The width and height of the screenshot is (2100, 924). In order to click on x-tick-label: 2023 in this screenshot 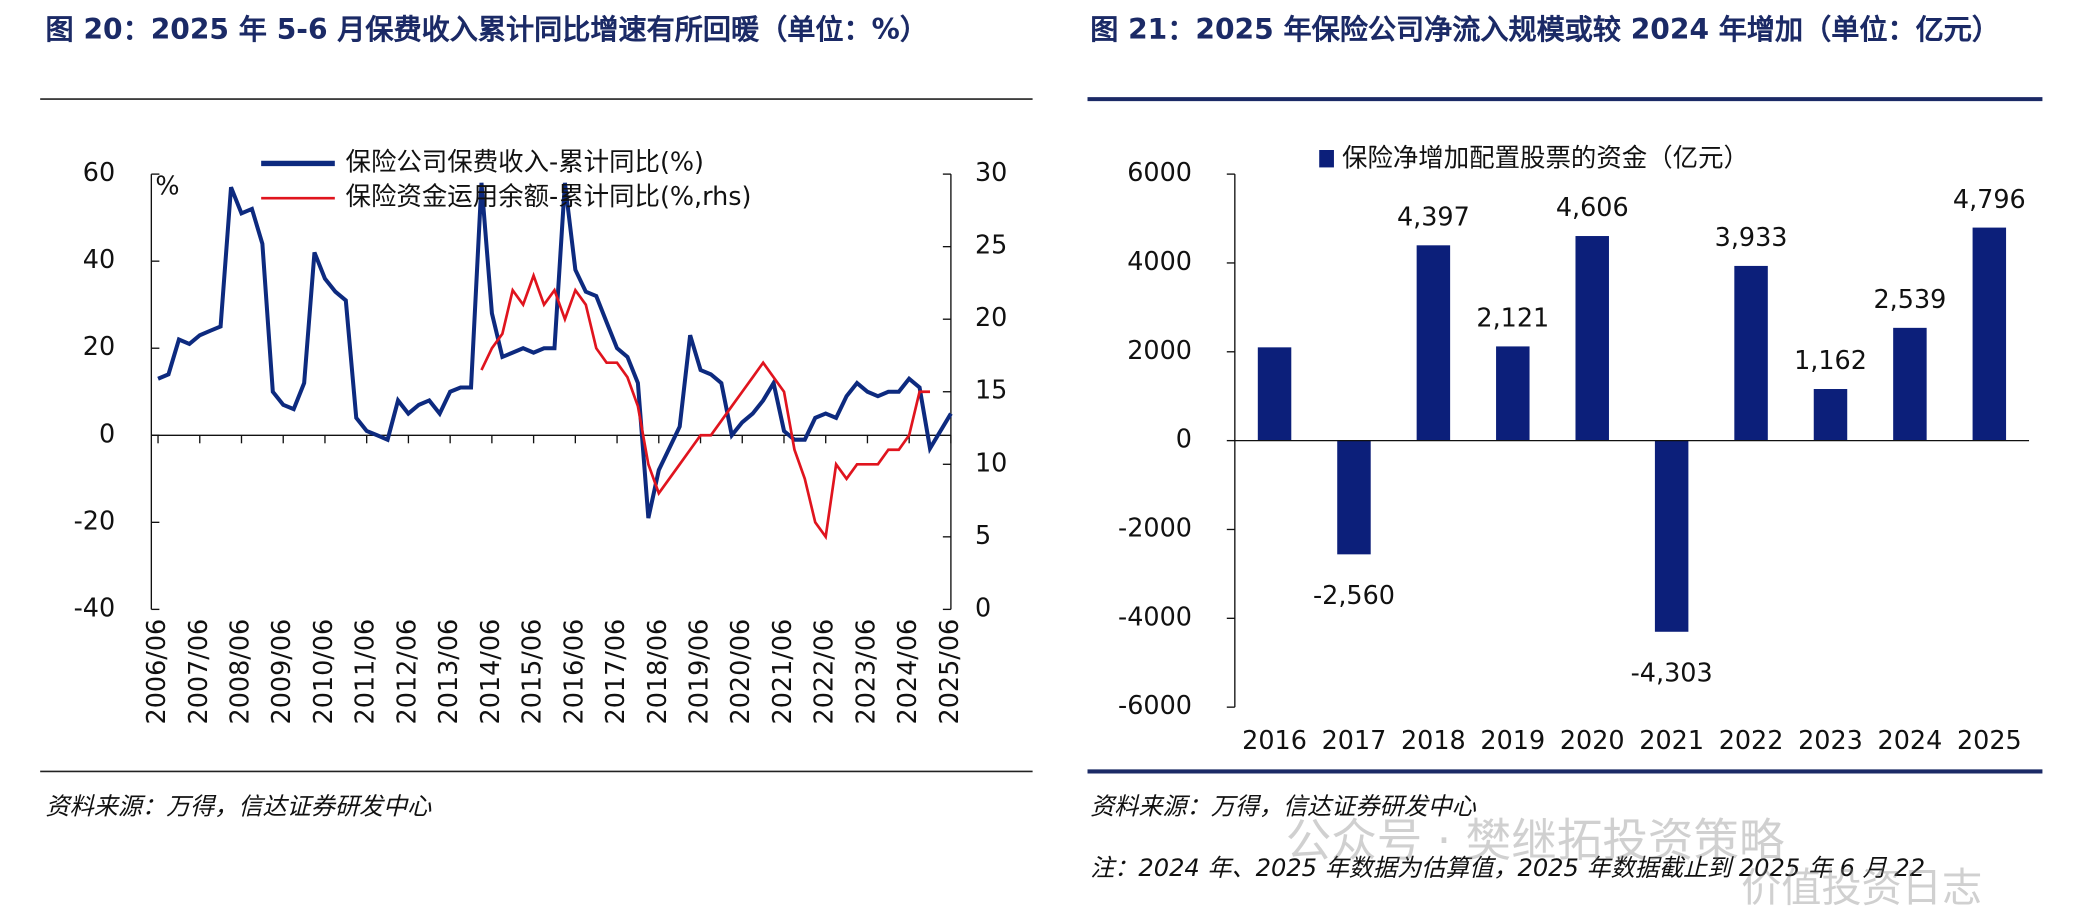, I will do `click(1830, 740)`.